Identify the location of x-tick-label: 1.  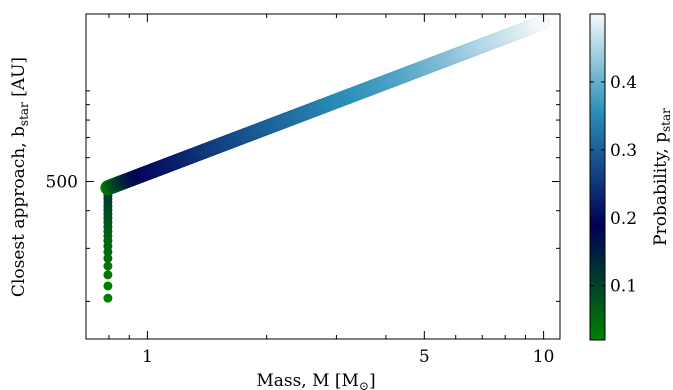
(147, 357).